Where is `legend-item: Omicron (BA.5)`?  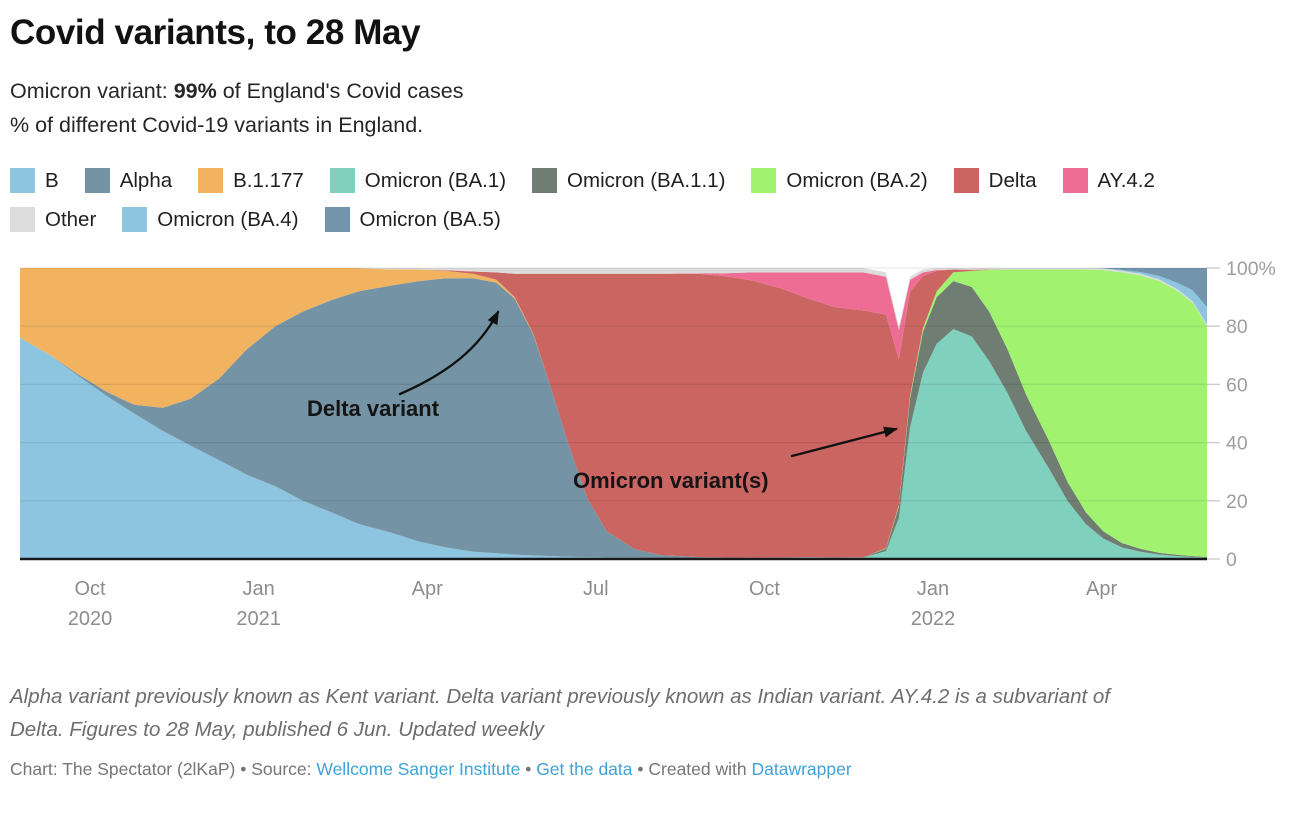
legend-item: Omicron (BA.5) is located at coordinates (412, 219).